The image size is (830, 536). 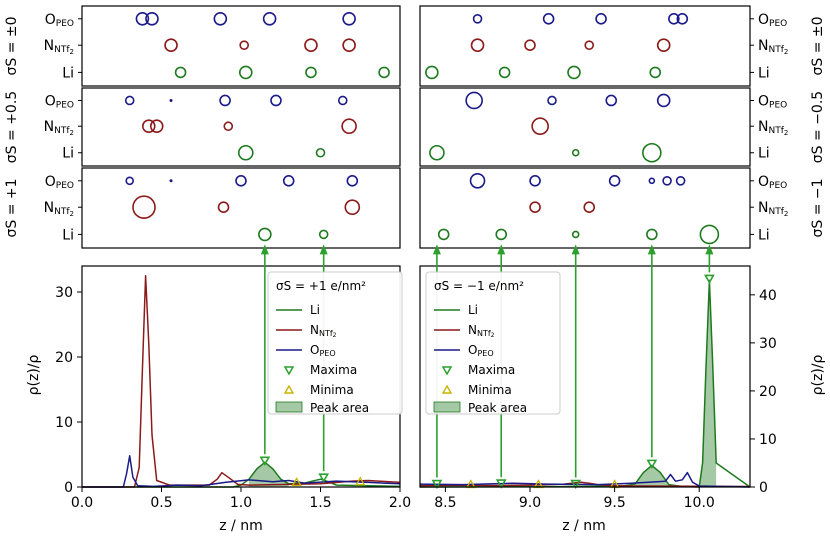 I want to click on legend-box, so click(x=493, y=343).